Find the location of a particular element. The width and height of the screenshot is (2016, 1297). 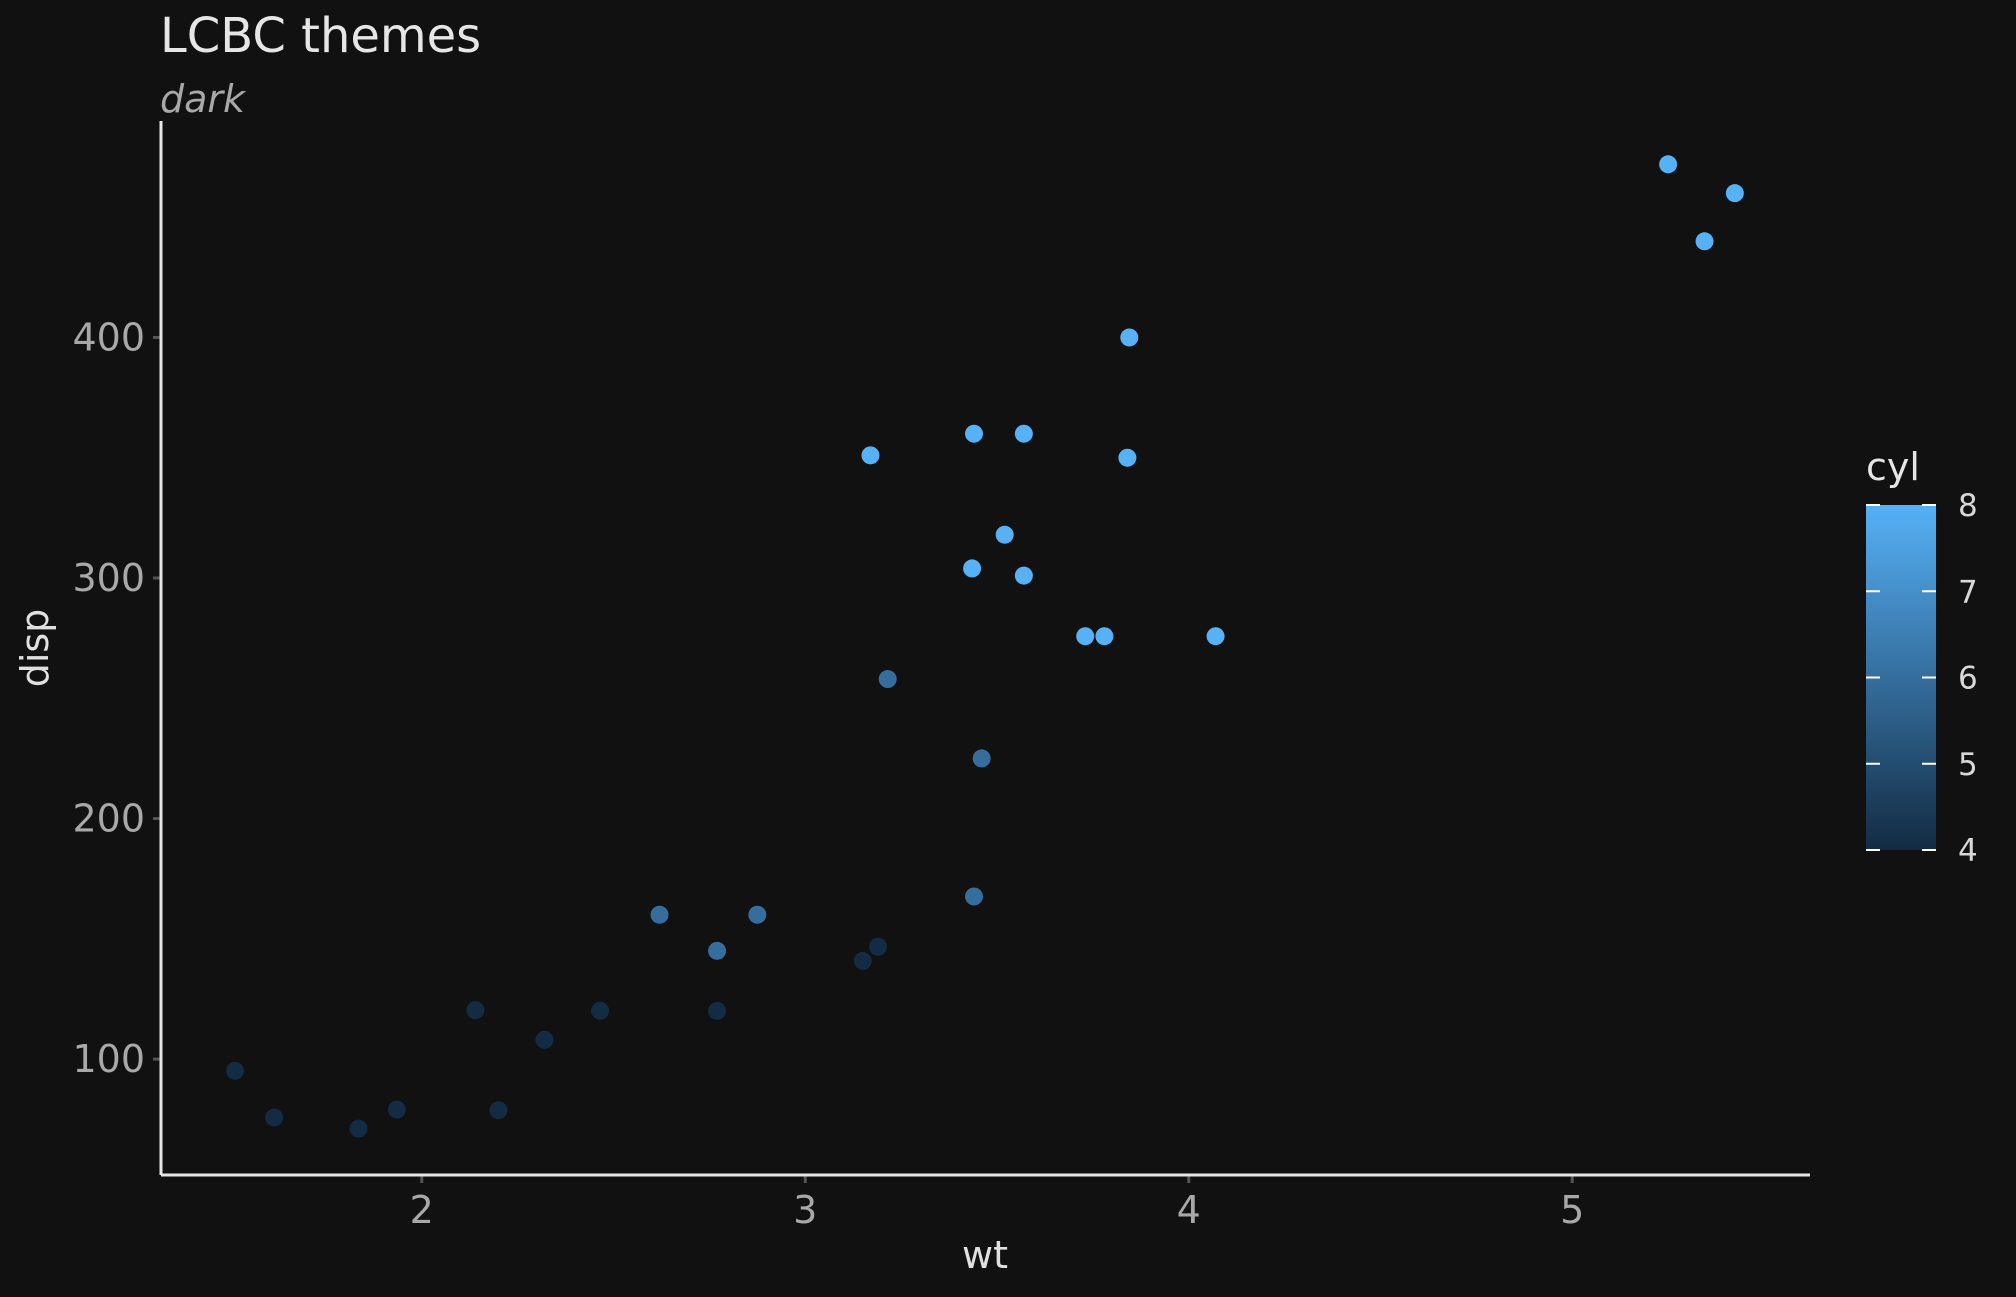

y-tick-label: 100 is located at coordinates (108, 1059).